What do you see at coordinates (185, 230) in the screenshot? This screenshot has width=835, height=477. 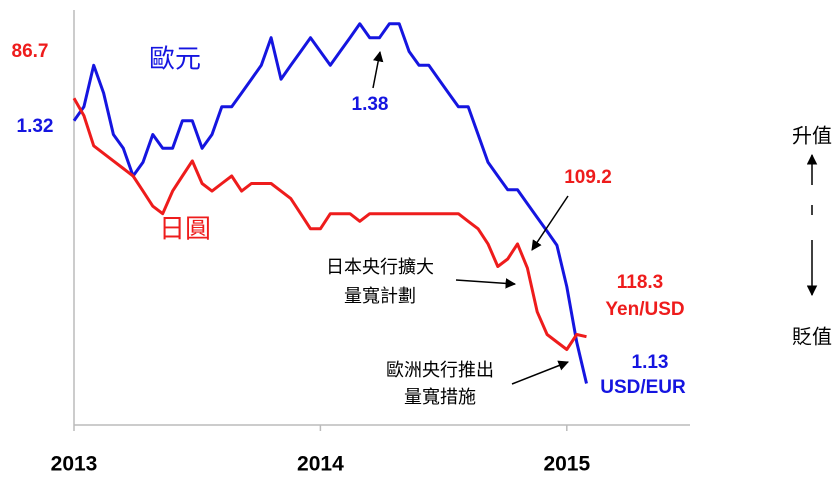 I see `series-label: 日圓` at bounding box center [185, 230].